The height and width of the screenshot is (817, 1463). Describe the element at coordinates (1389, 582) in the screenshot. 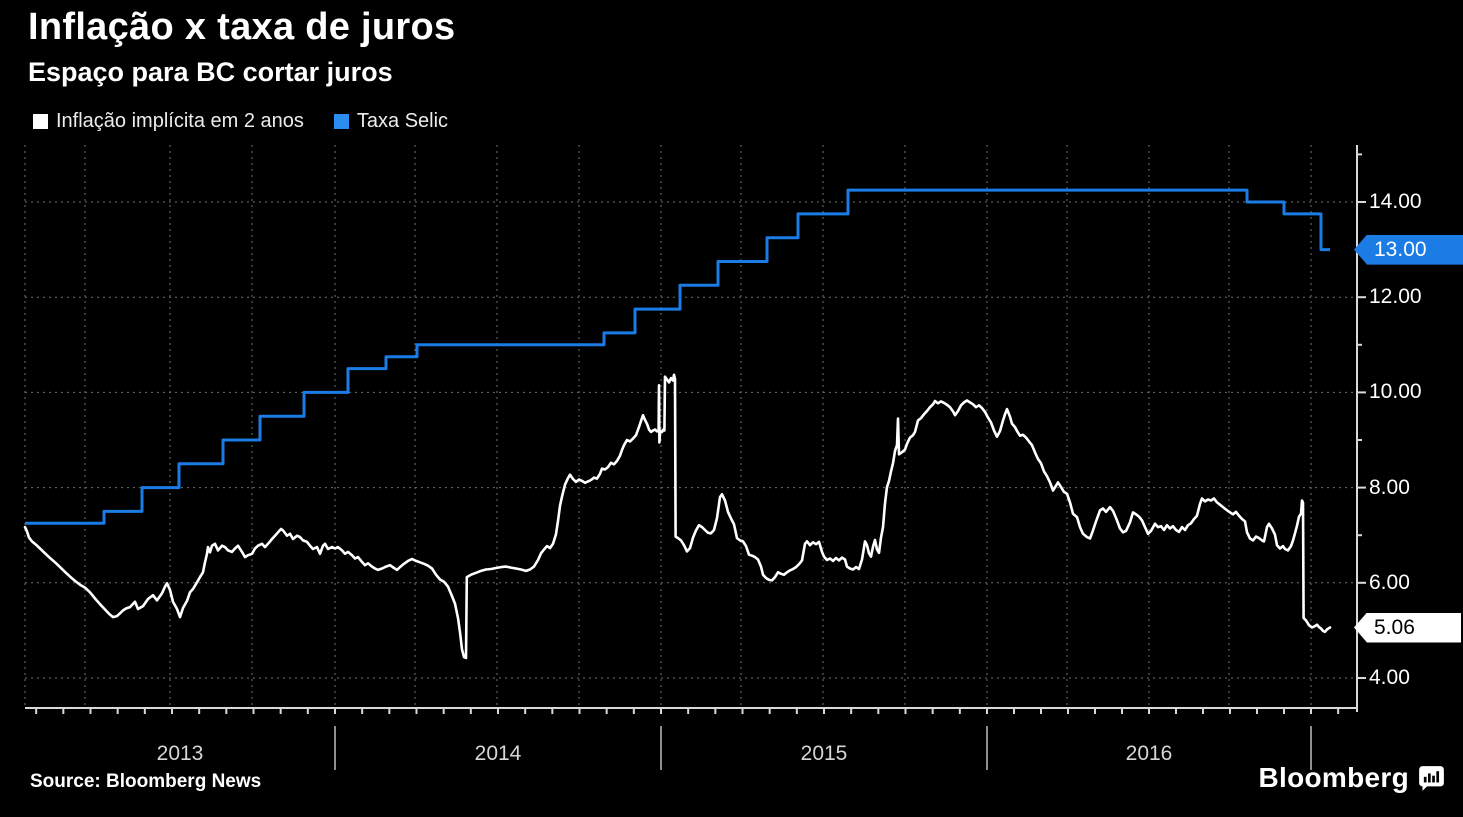

I see `y-tick-label: 6.00` at that location.